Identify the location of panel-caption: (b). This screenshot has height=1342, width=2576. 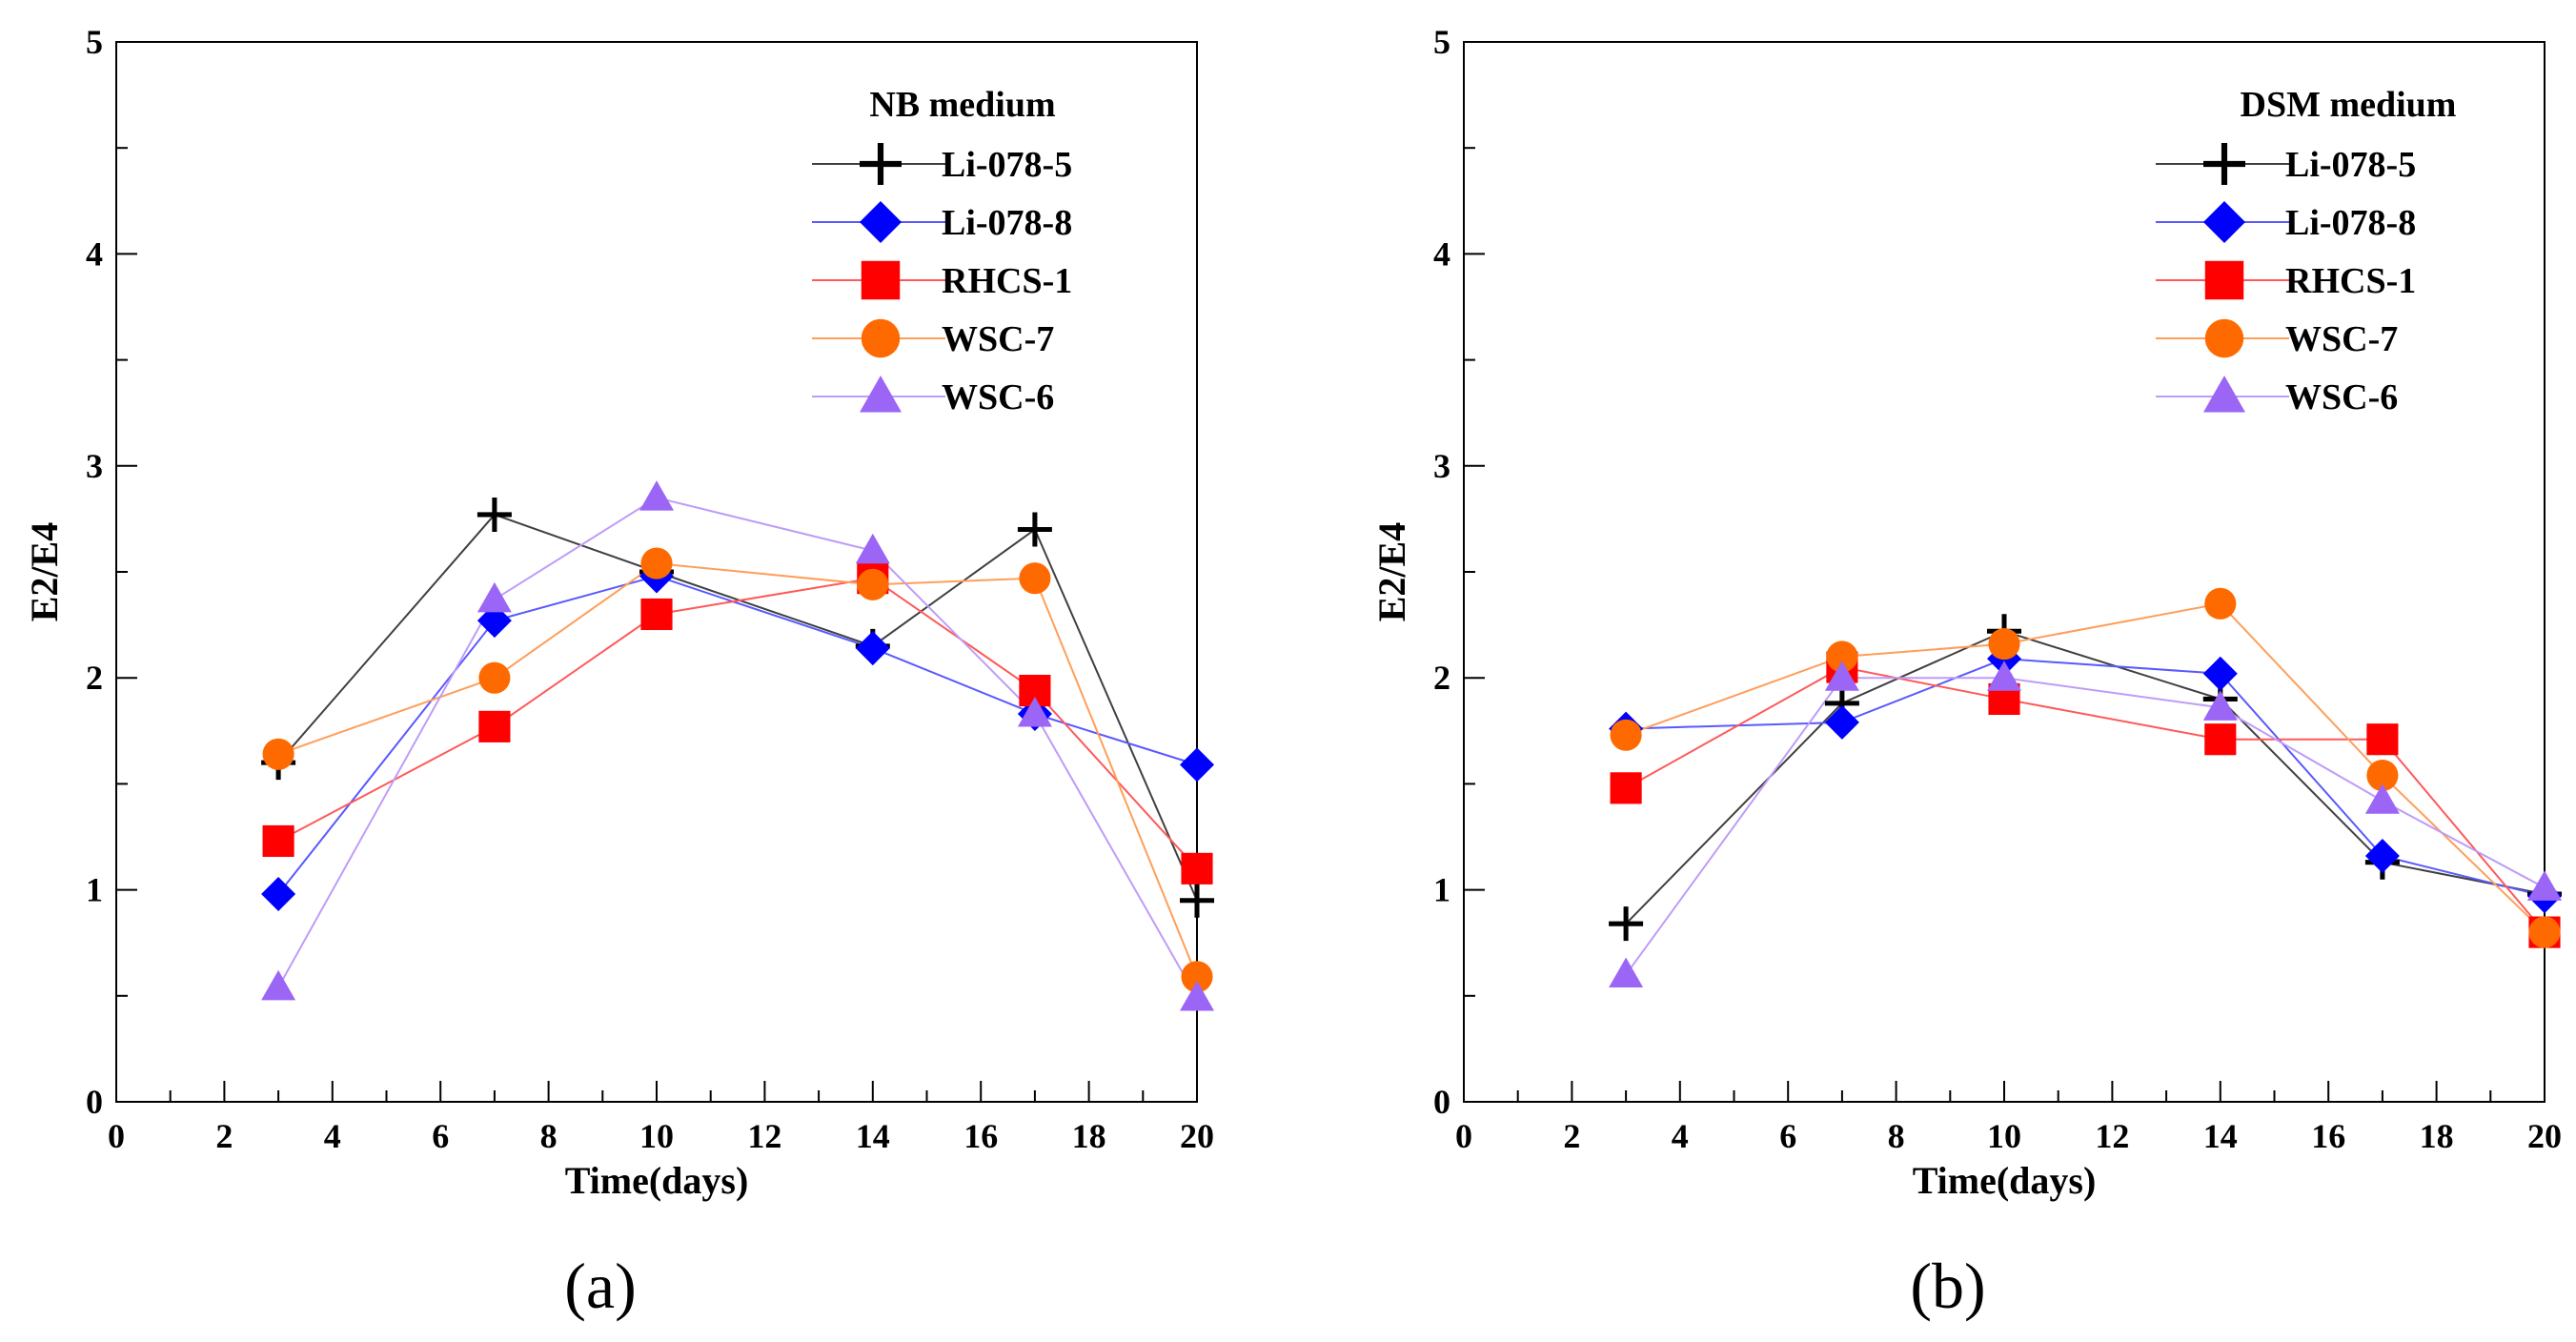
(1947, 1286).